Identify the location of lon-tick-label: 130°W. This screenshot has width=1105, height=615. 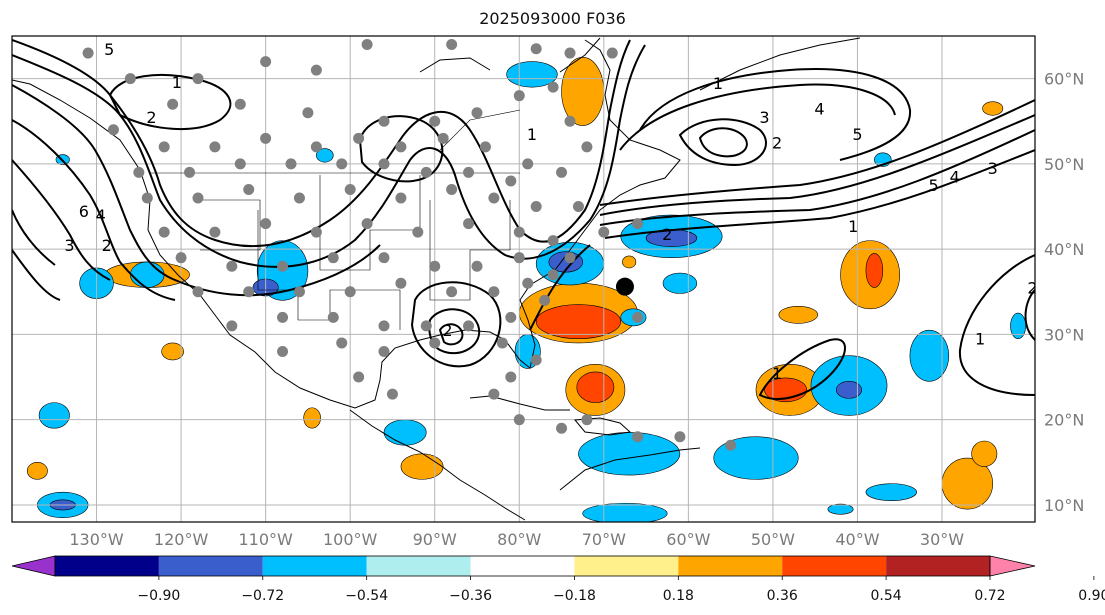
(96, 539).